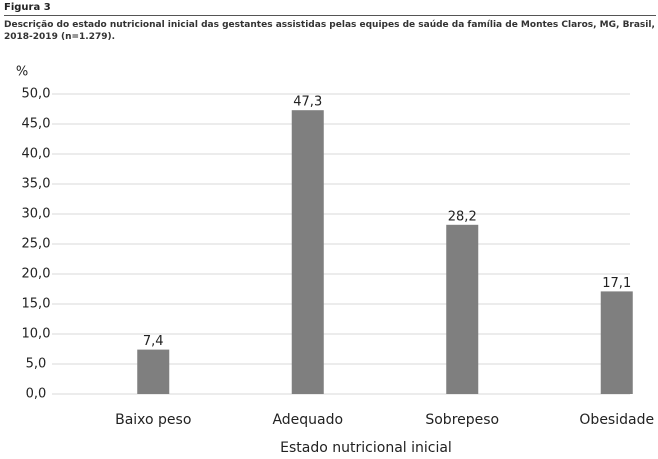  What do you see at coordinates (153, 420) in the screenshot?
I see `x-tick-label: Baixo peso` at bounding box center [153, 420].